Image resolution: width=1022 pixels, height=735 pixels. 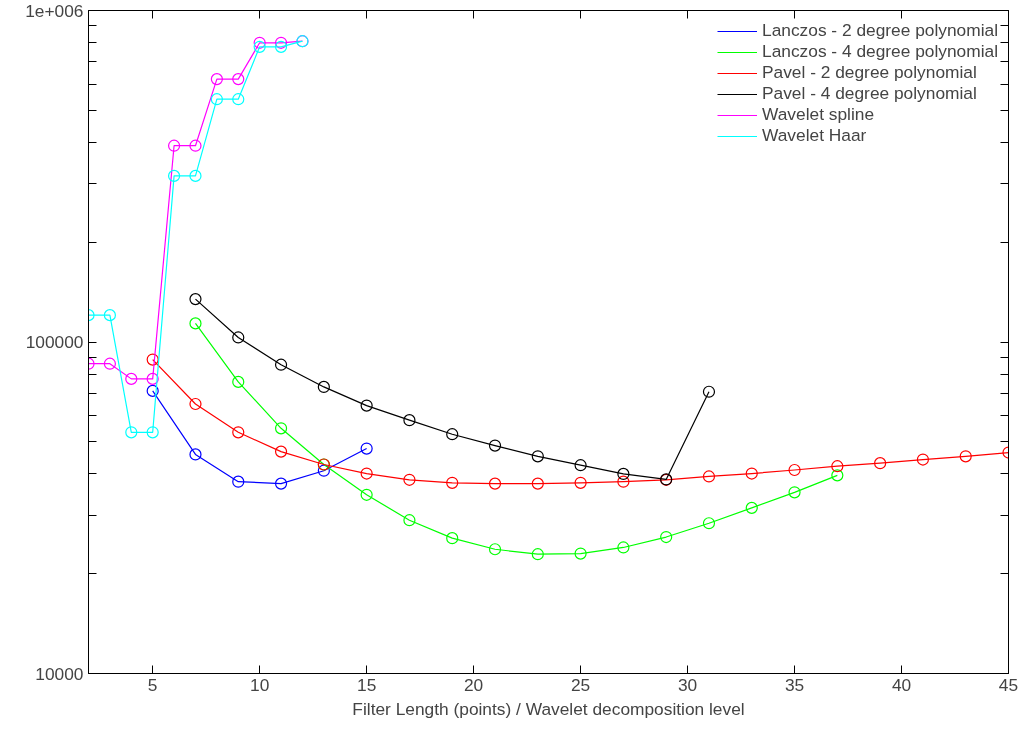 What do you see at coordinates (54, 10) in the screenshot?
I see `y-tick-label: 1e+006` at bounding box center [54, 10].